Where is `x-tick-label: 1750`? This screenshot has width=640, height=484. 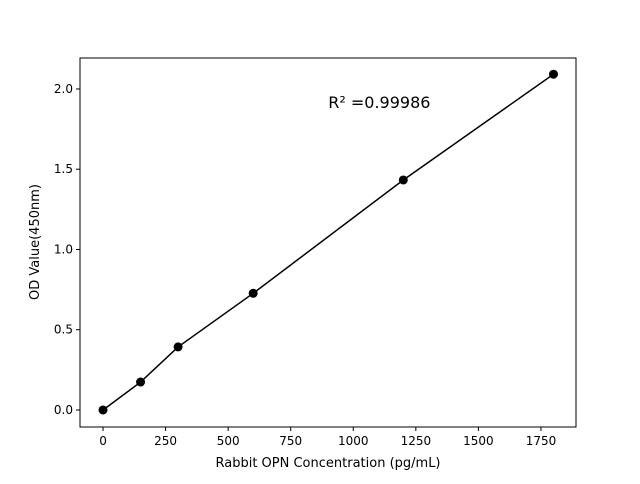 x-tick-label: 1750 is located at coordinates (541, 441).